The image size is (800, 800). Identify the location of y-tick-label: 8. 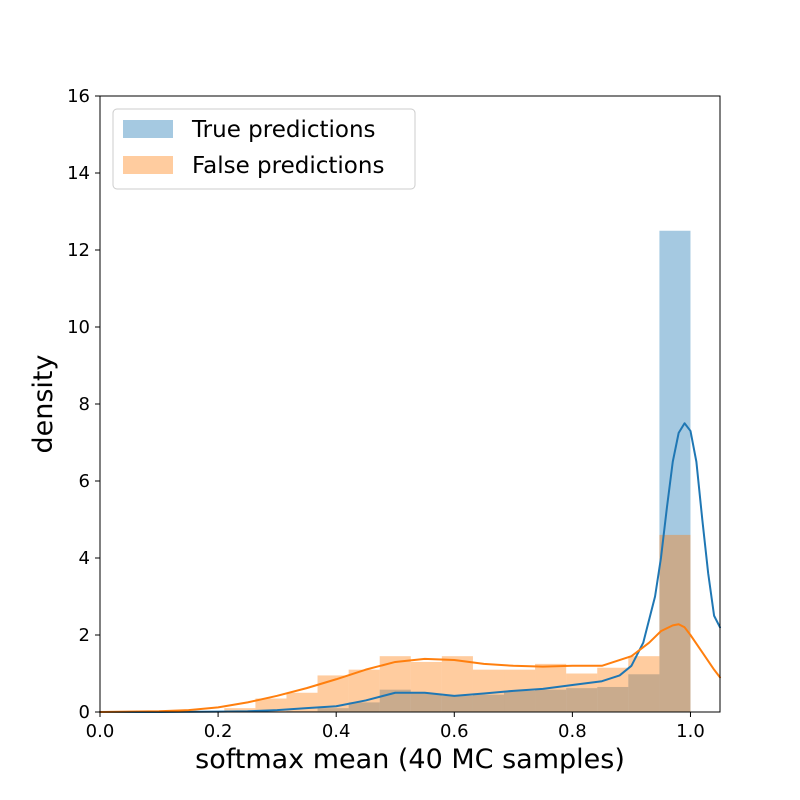
(84, 404).